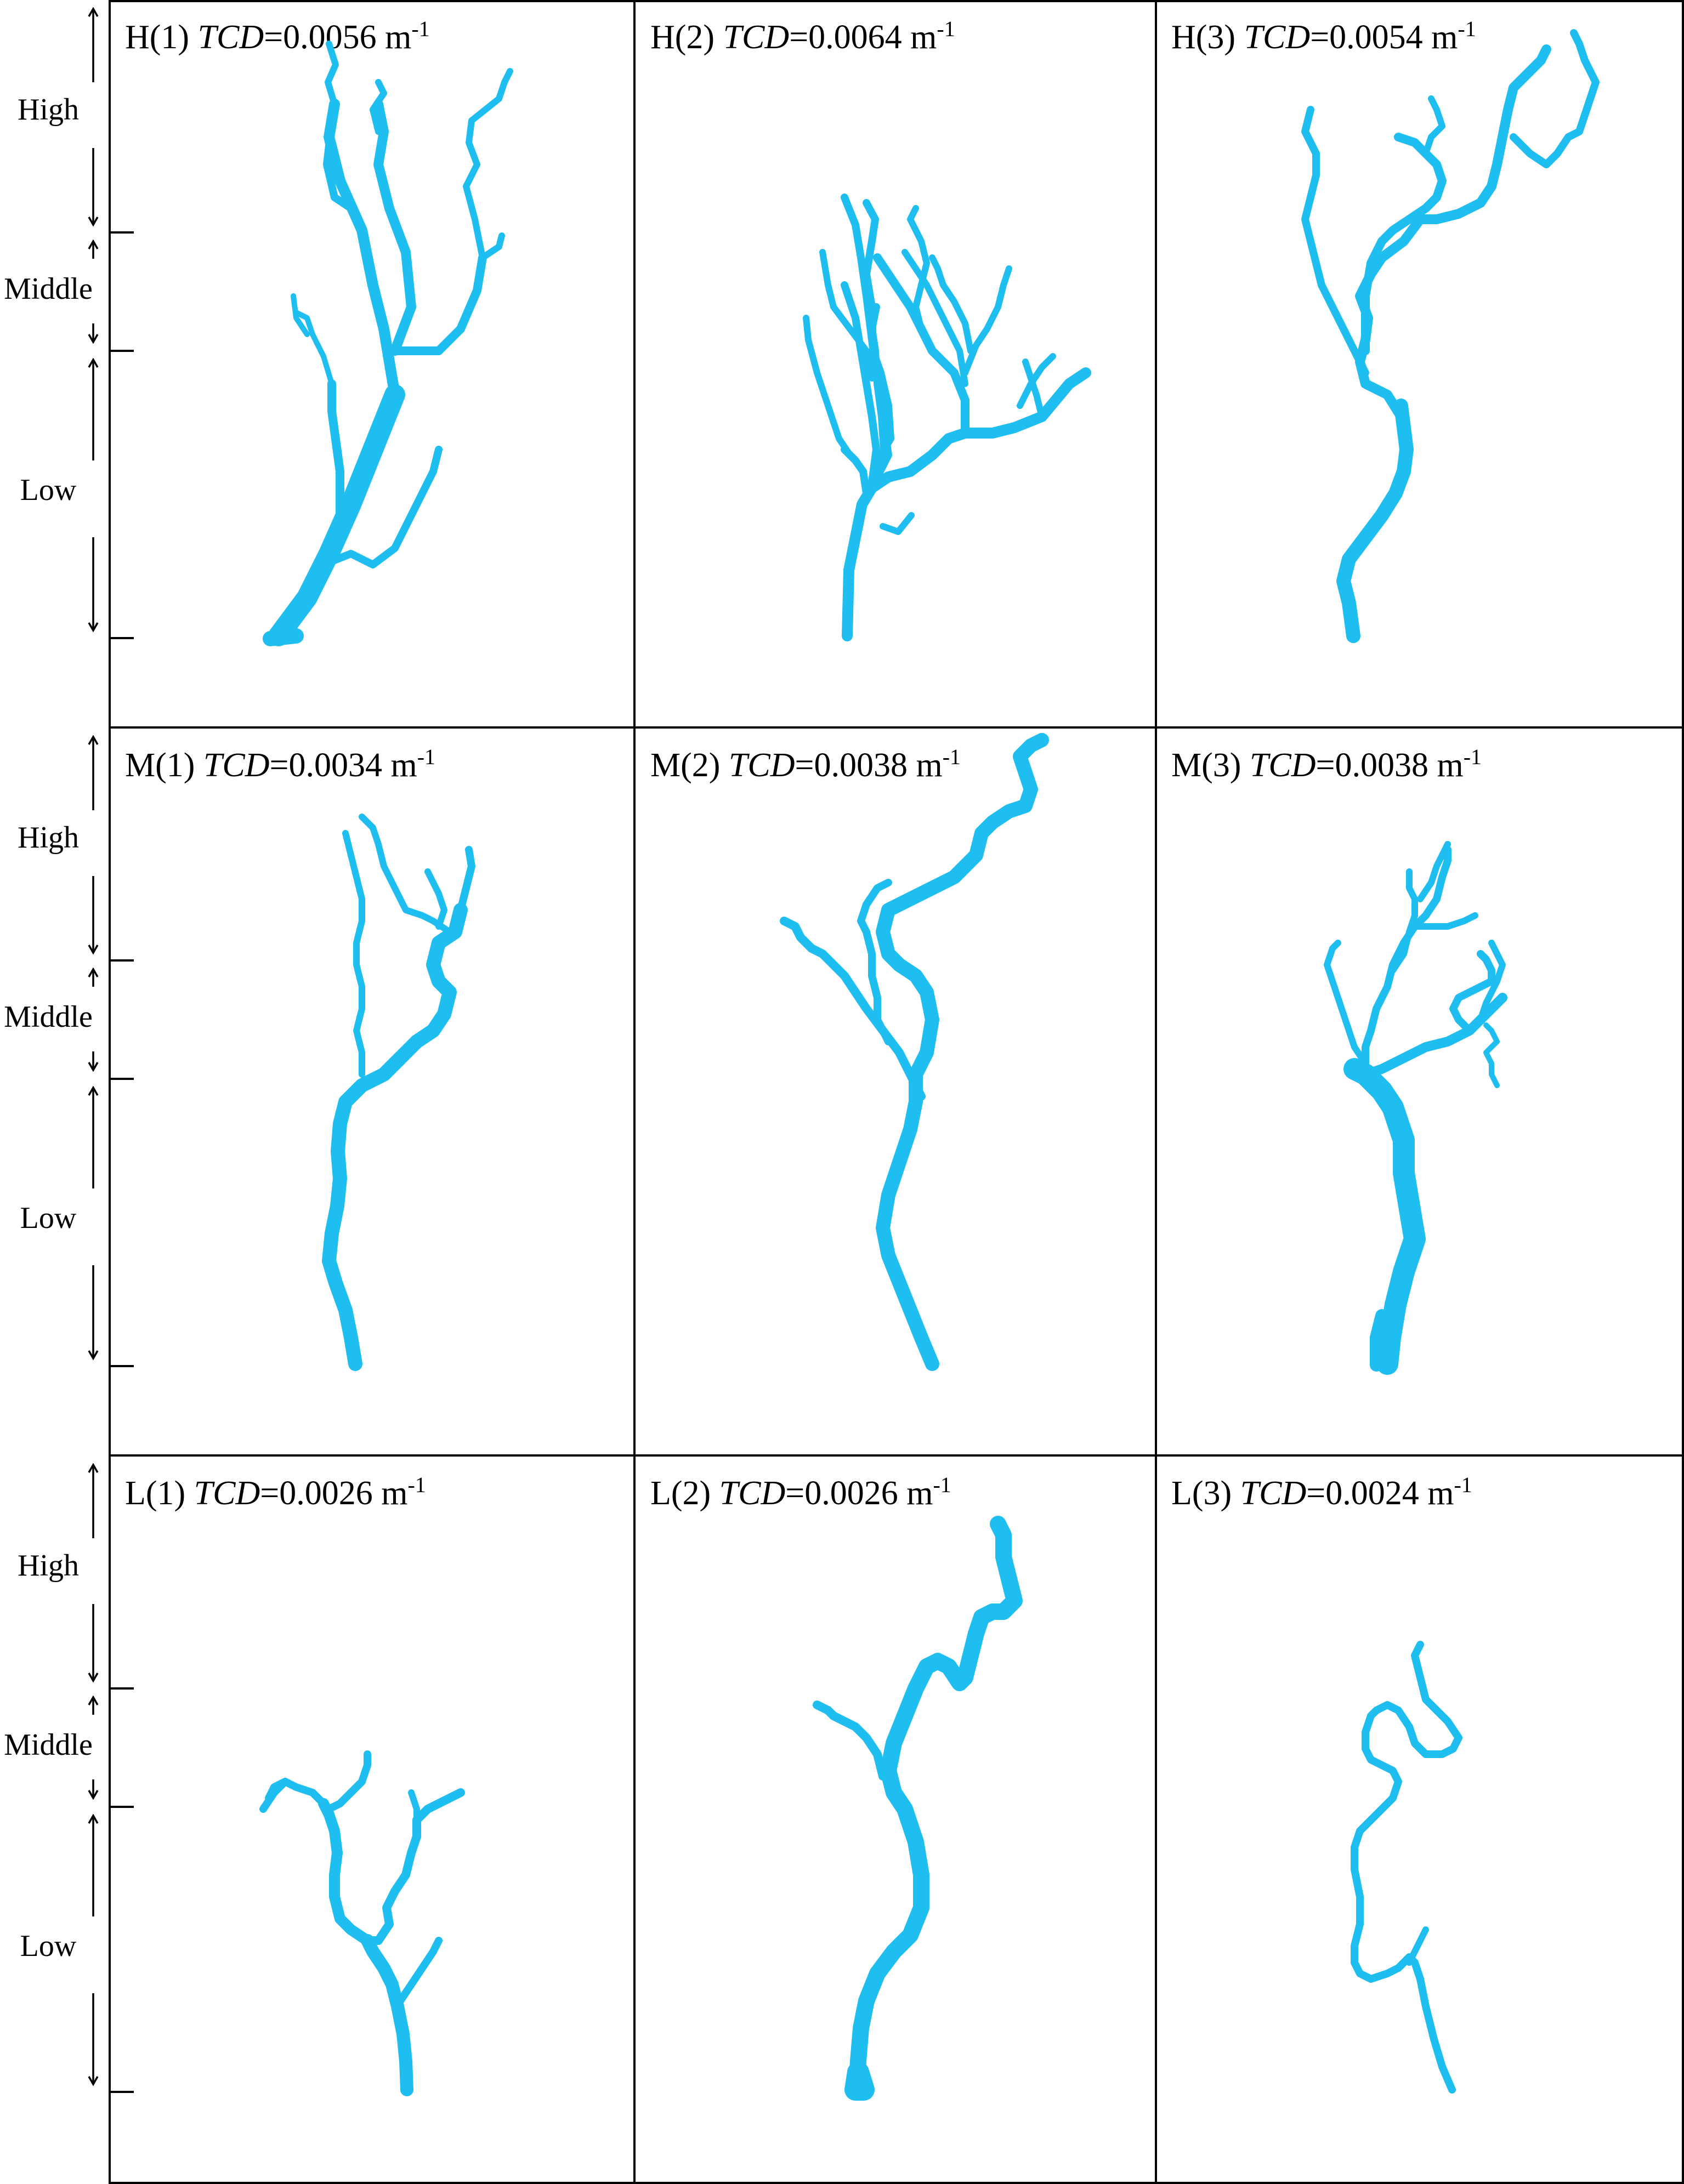  I want to click on river-network-m2, so click(915, 1052).